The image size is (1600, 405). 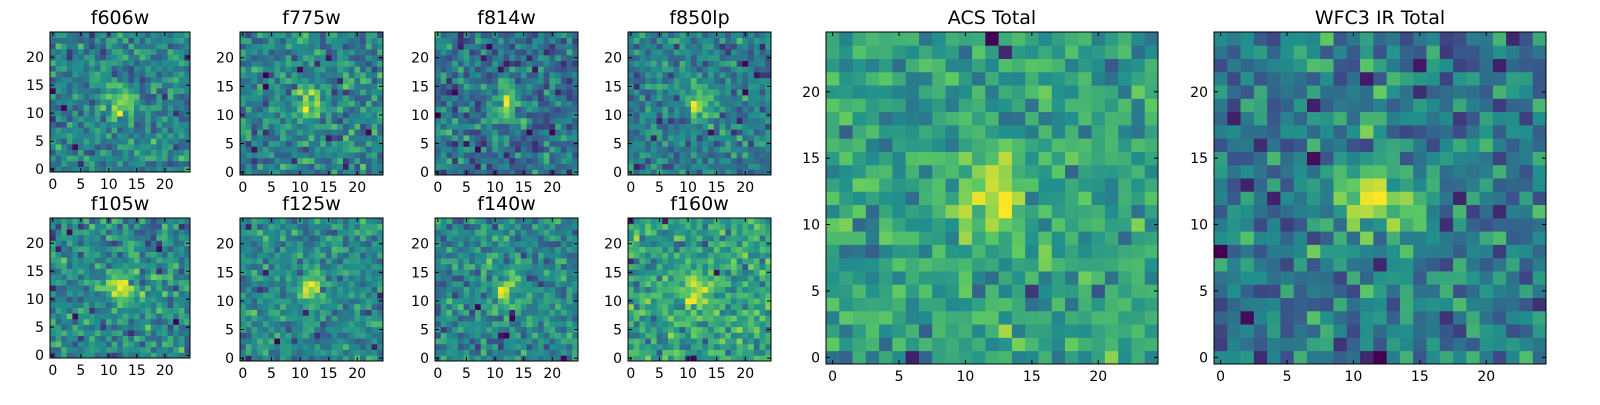 What do you see at coordinates (39, 356) in the screenshot?
I see `y-tick-label: 0` at bounding box center [39, 356].